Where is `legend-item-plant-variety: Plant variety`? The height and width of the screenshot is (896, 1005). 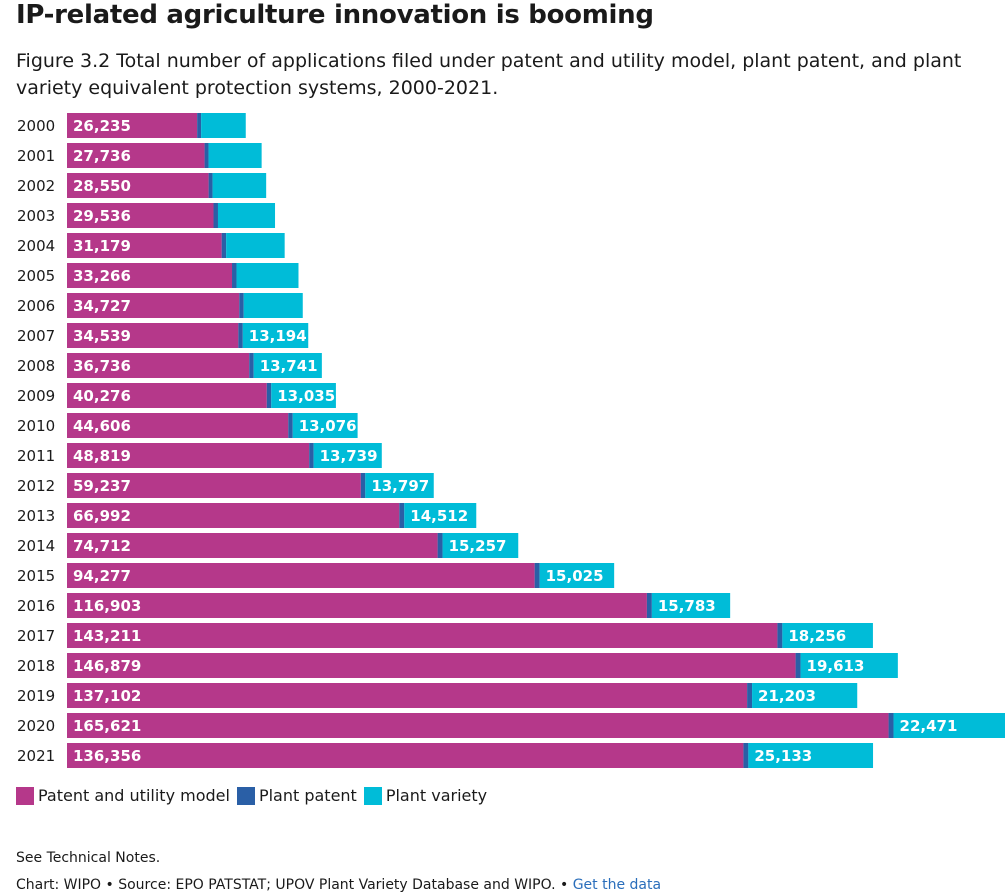 legend-item-plant-variety: Plant variety is located at coordinates (425, 795).